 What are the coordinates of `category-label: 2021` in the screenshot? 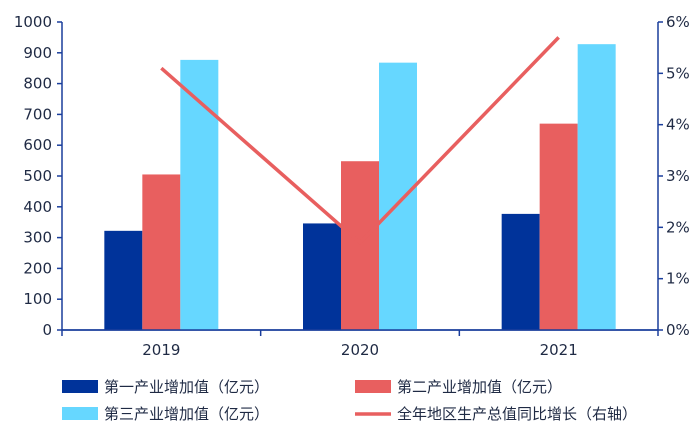 It's located at (559, 350).